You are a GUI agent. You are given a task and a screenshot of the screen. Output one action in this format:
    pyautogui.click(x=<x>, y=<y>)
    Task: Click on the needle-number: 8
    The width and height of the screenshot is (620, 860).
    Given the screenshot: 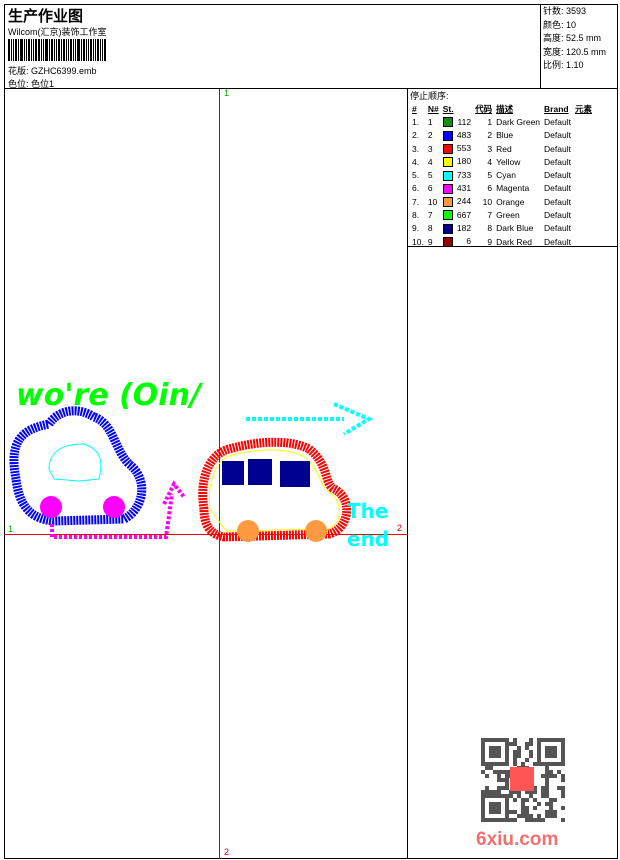 What is the action you would take?
    pyautogui.click(x=430, y=228)
    